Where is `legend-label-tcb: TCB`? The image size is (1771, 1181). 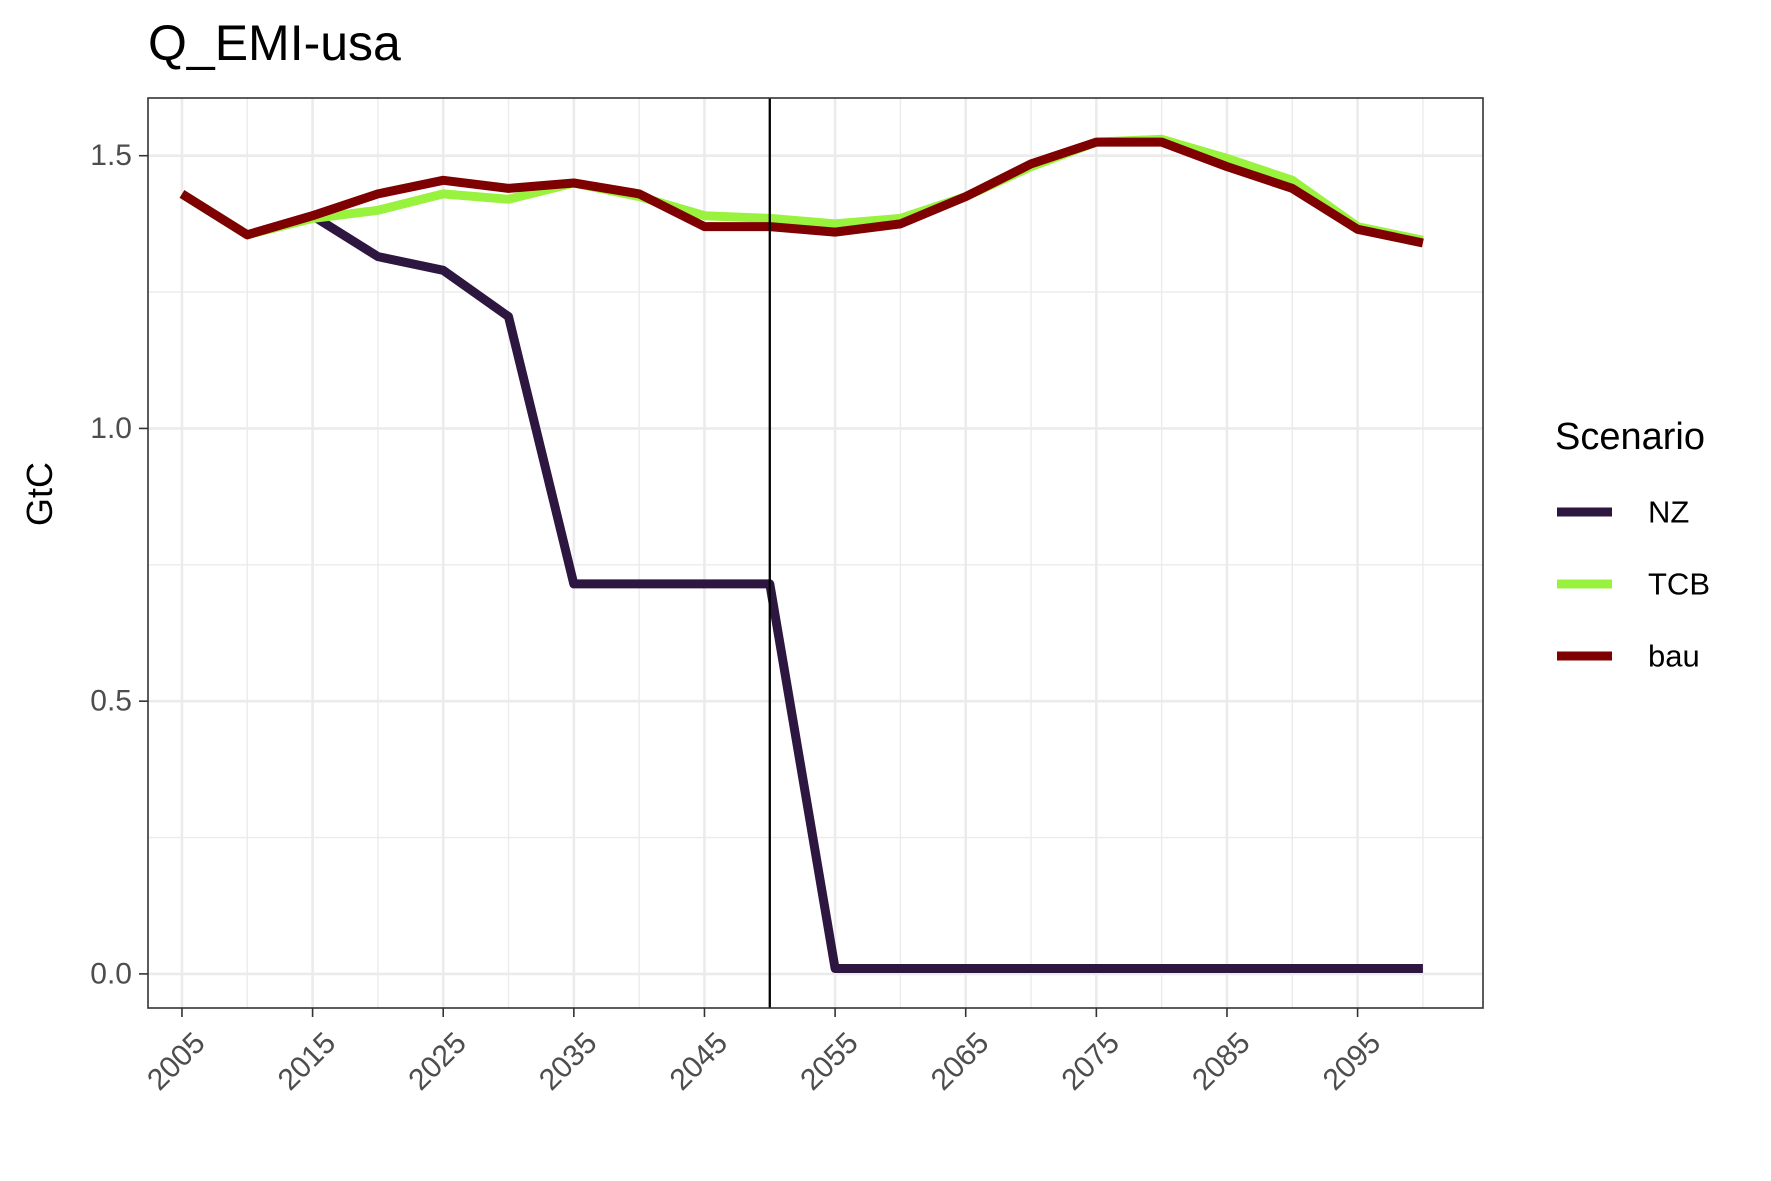 legend-label-tcb: TCB is located at coordinates (1679, 584).